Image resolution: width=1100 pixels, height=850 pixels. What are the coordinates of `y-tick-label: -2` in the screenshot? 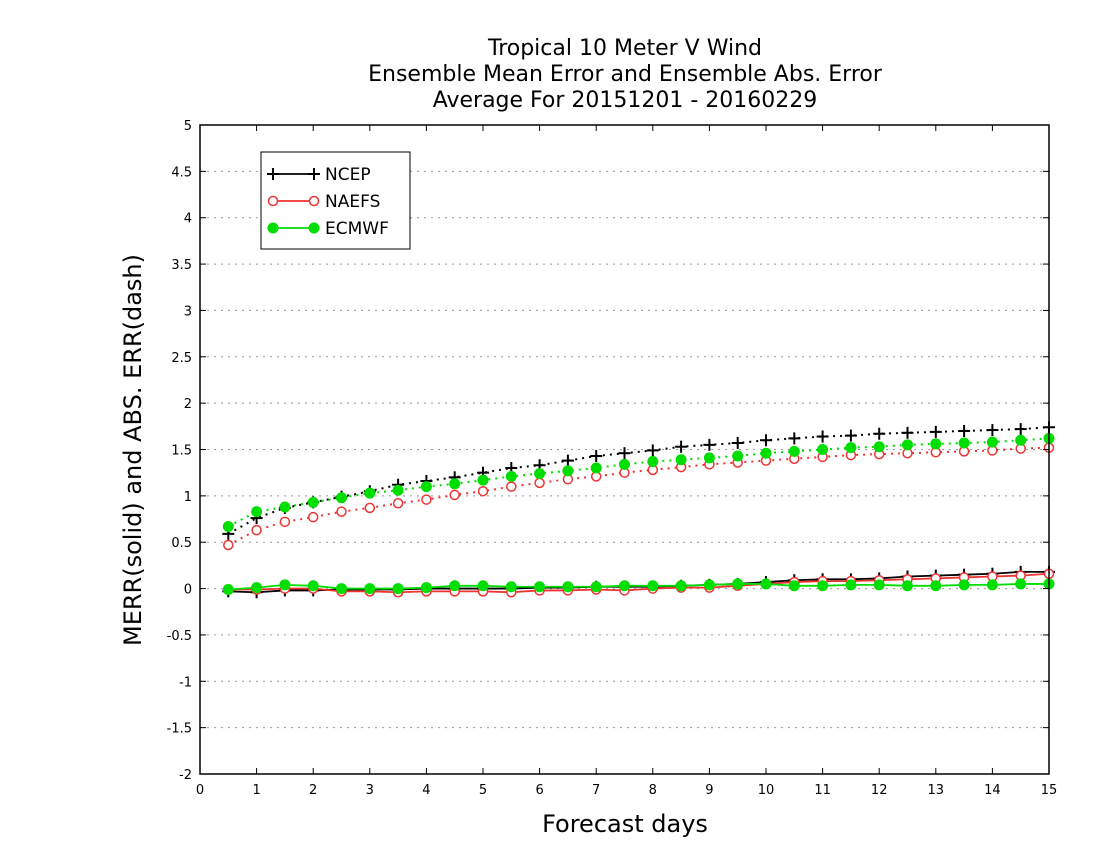 It's located at (185, 775).